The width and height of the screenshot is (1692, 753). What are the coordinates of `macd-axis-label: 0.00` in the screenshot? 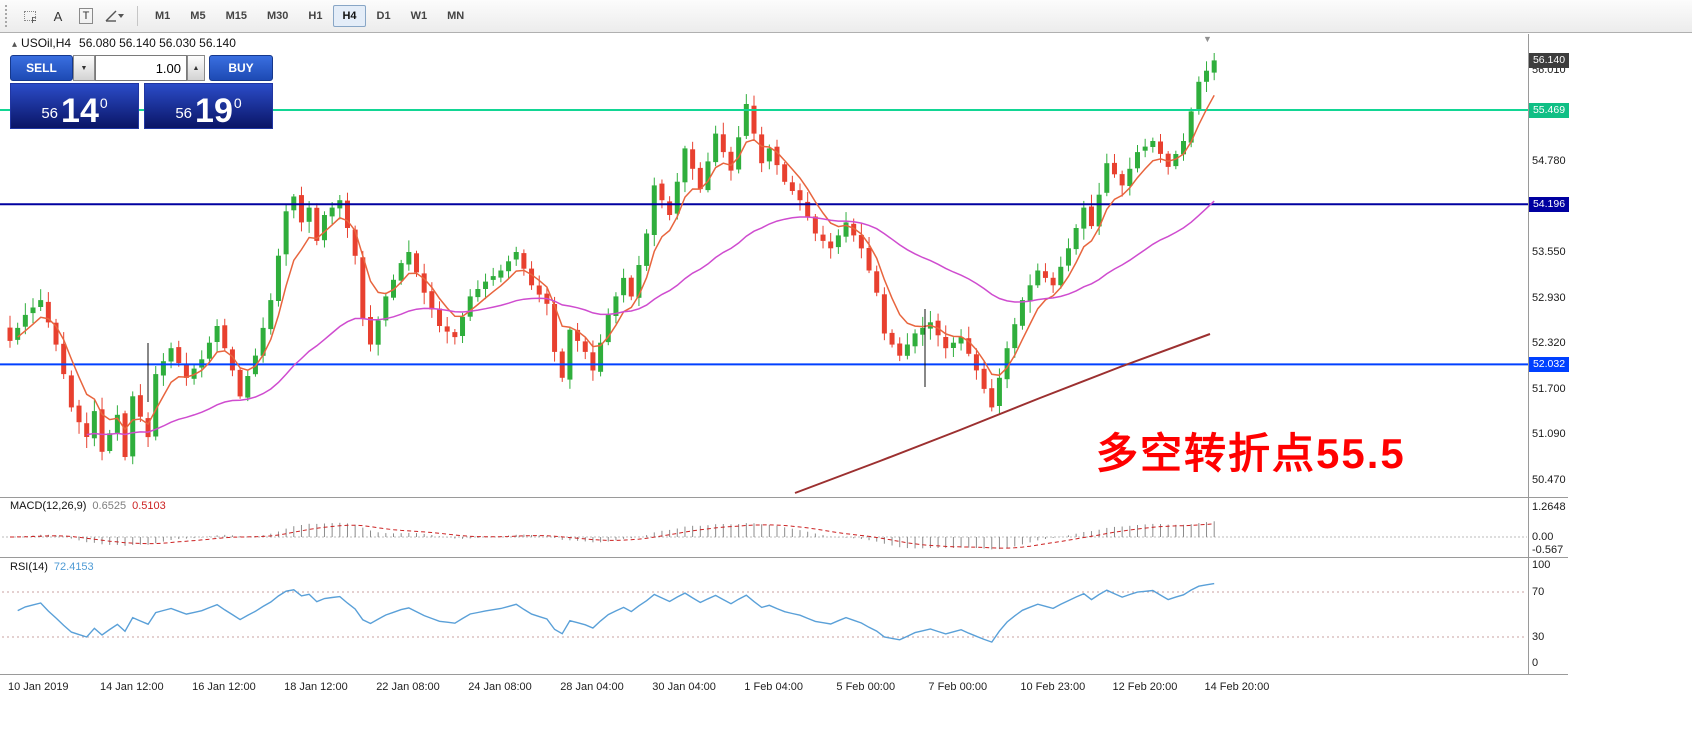 It's located at (1543, 537).